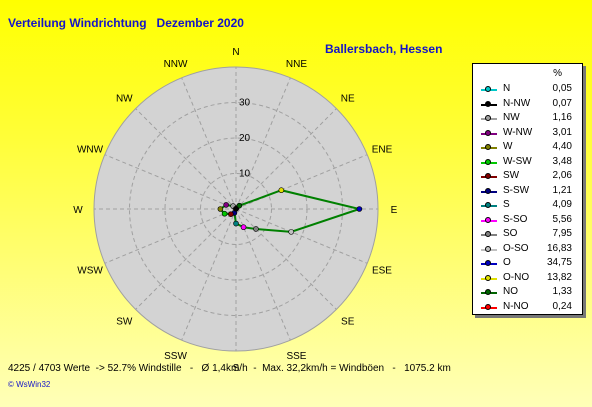 The image size is (592, 407). I want to click on legend-value: 1,21, so click(562, 190).